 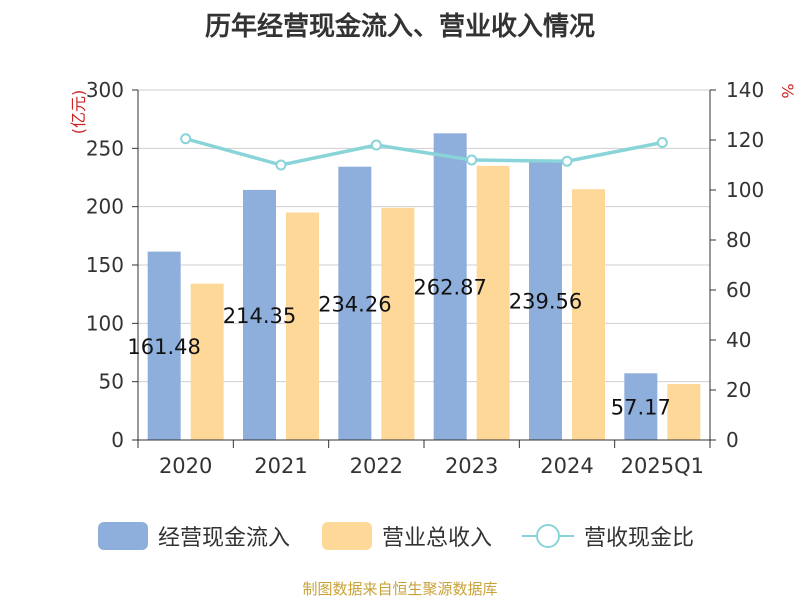 I want to click on x-tick-label: 2024, so click(x=566, y=466).